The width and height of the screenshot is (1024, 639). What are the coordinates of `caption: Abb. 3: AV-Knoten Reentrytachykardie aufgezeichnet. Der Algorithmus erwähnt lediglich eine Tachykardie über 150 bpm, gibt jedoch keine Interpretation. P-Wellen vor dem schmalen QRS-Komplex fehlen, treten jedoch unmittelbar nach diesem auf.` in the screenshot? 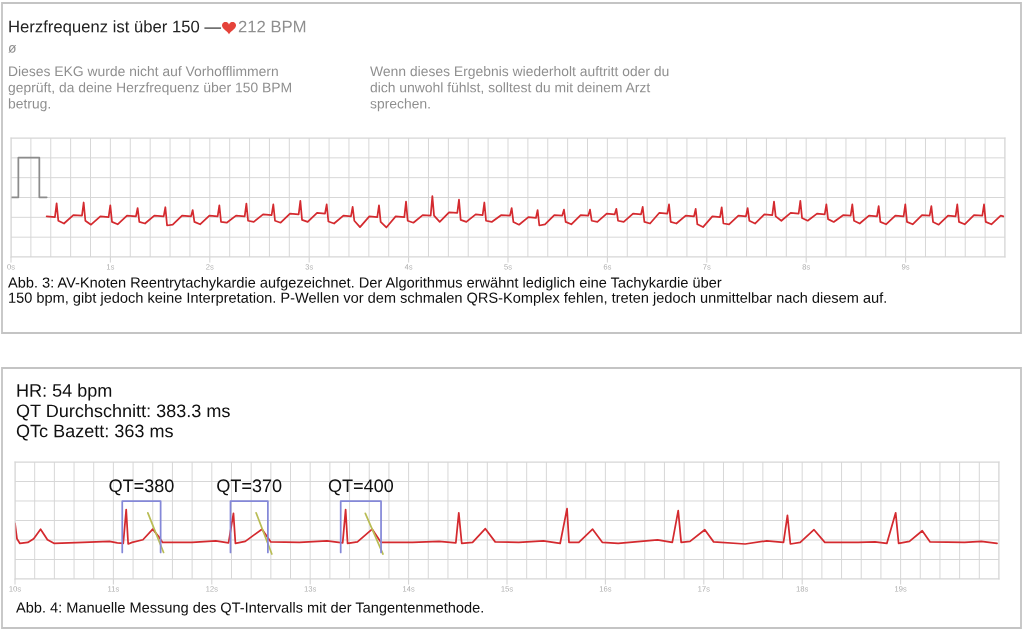 It's located at (447, 291).